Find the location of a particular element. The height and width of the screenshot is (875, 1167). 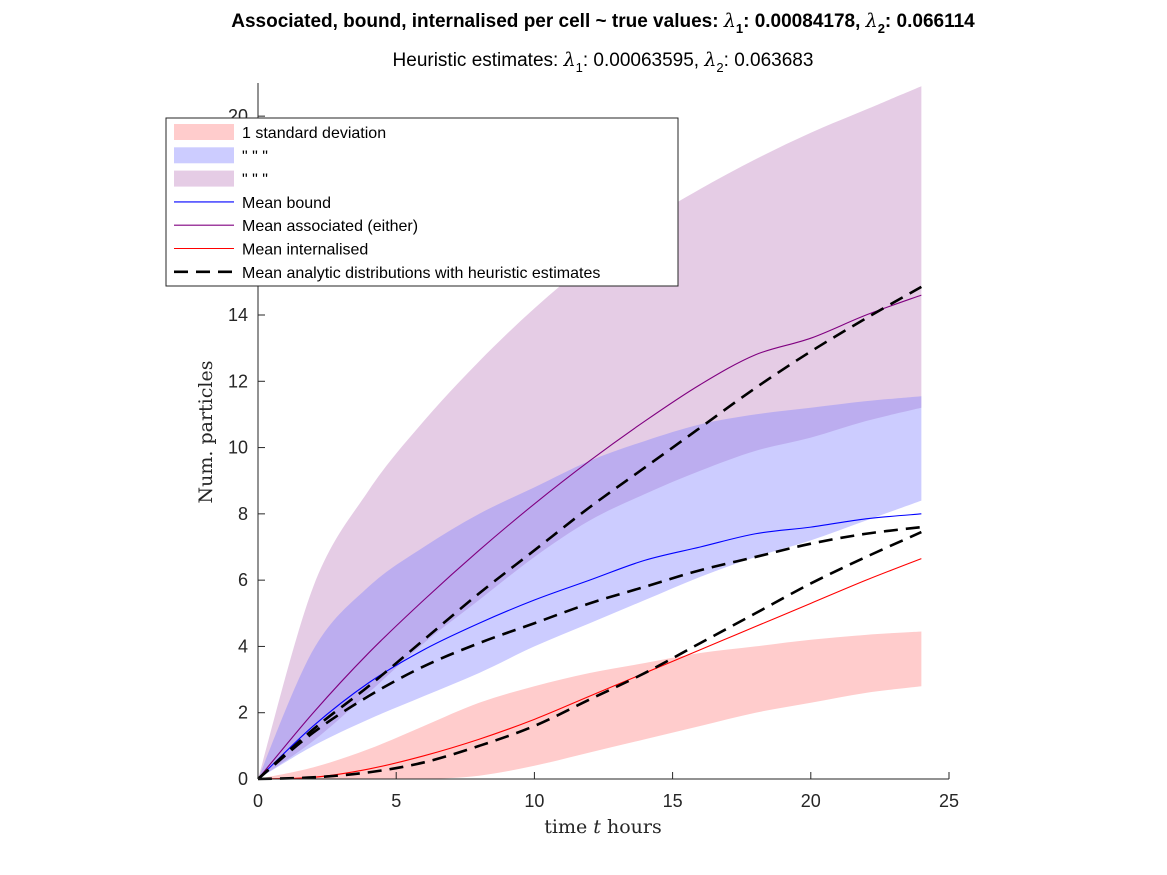

y-tick-label: 10 is located at coordinates (238, 448).